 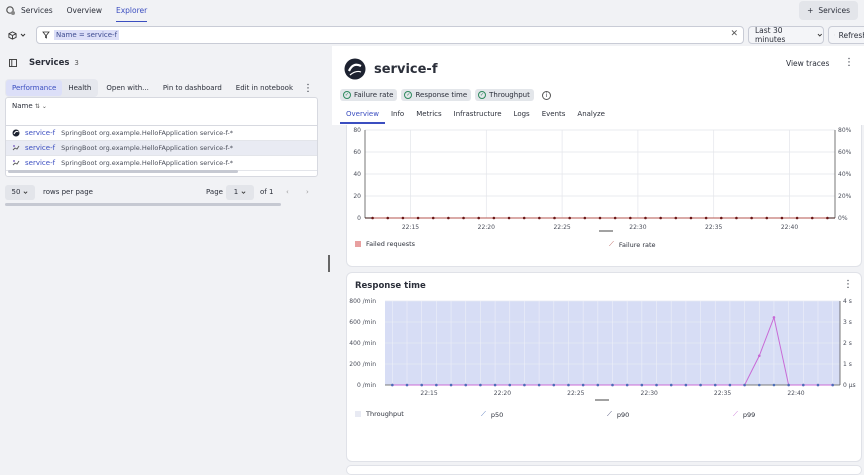 I want to click on view-traces-button: View traces, so click(x=808, y=63).